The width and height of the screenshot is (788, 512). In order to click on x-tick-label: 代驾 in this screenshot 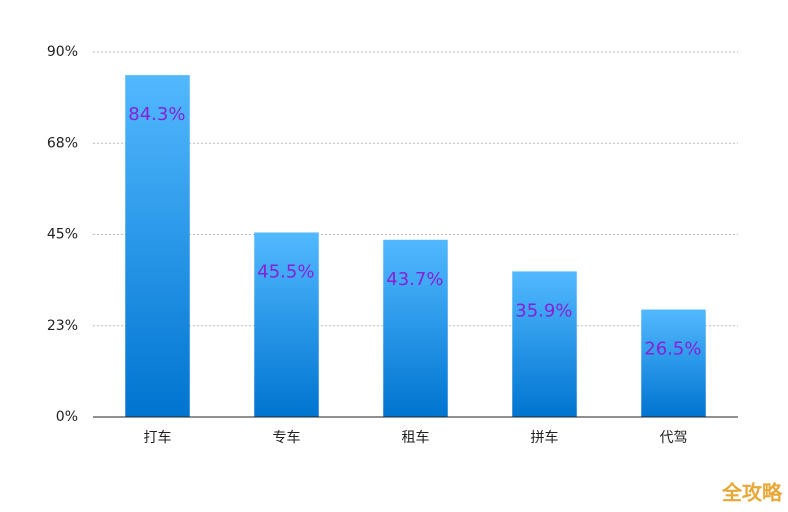, I will do `click(674, 438)`.